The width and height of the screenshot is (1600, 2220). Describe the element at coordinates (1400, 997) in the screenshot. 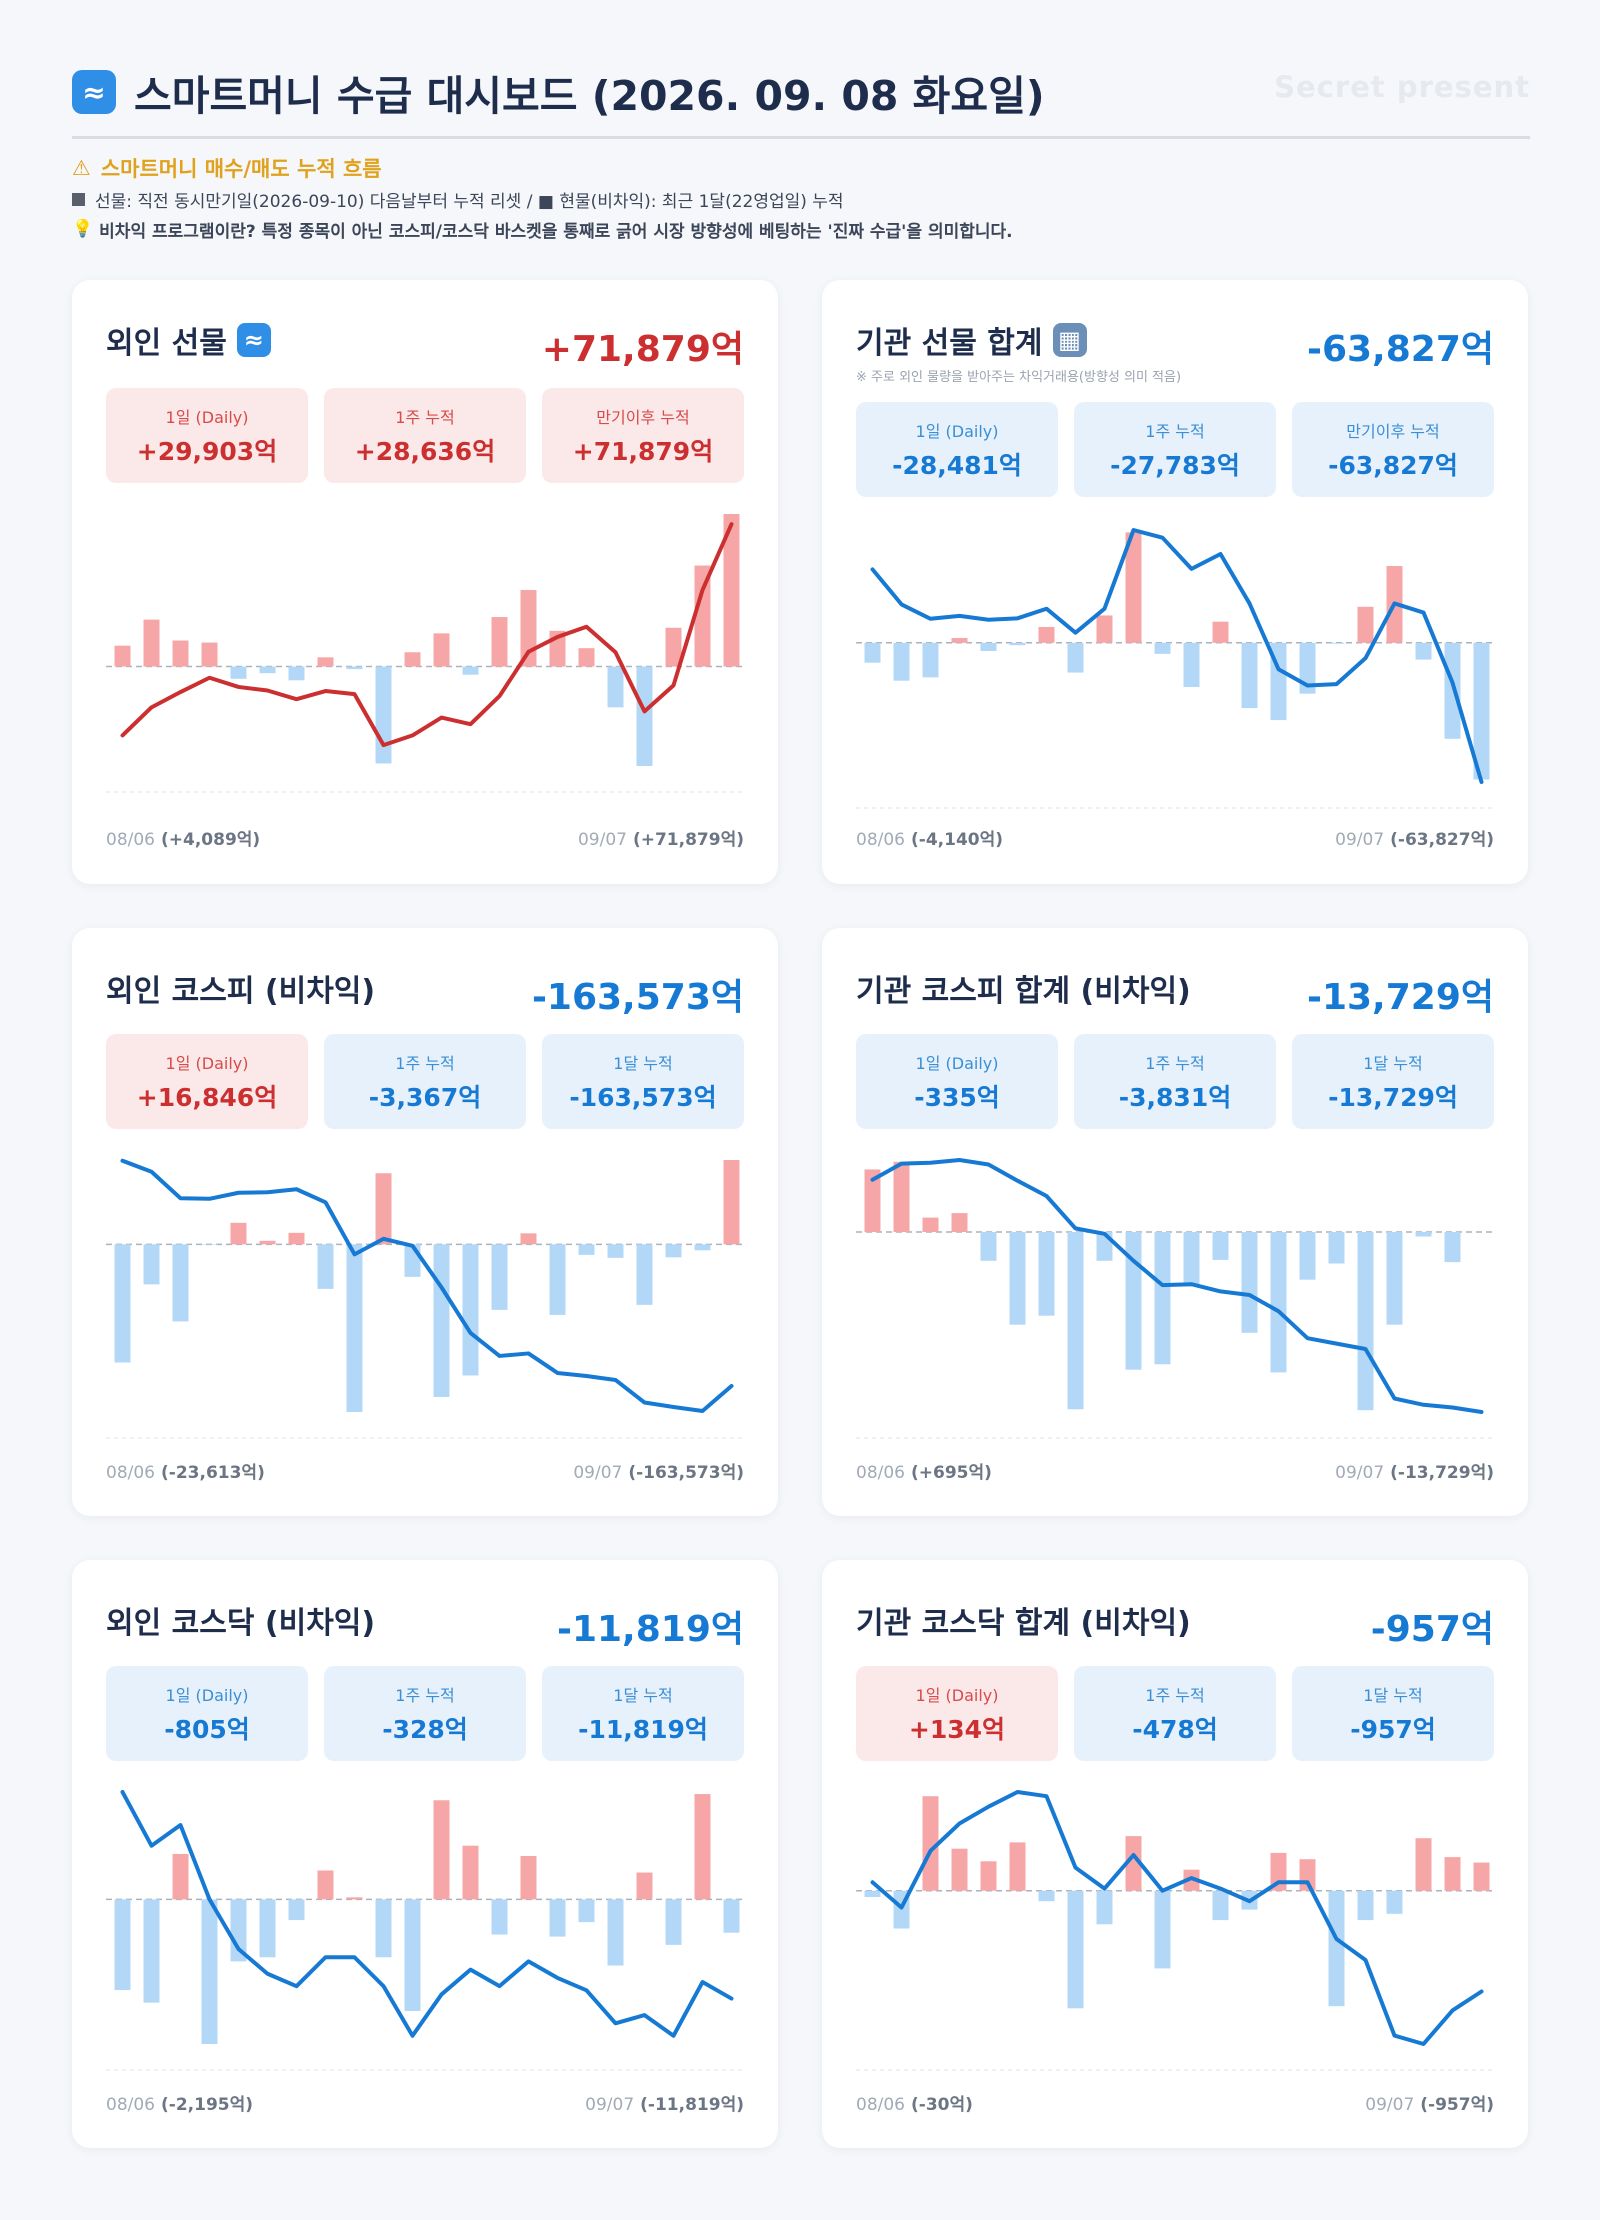

I see `card-total: -13,729억` at that location.